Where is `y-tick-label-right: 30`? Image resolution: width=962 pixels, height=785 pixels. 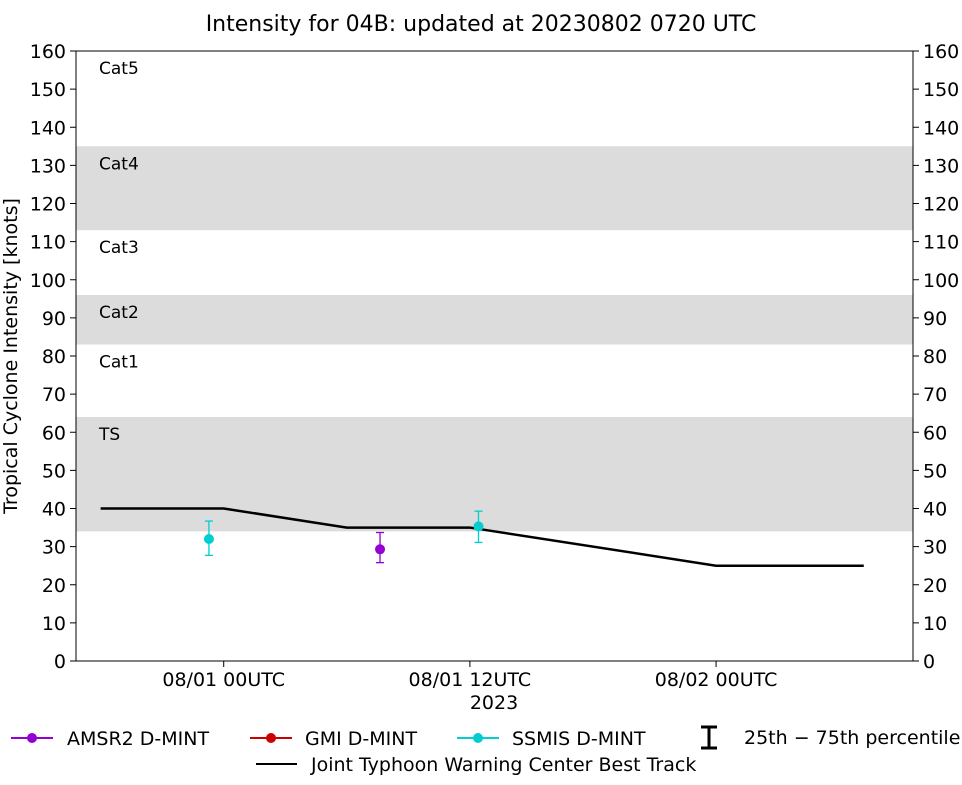 y-tick-label-right: 30 is located at coordinates (935, 548).